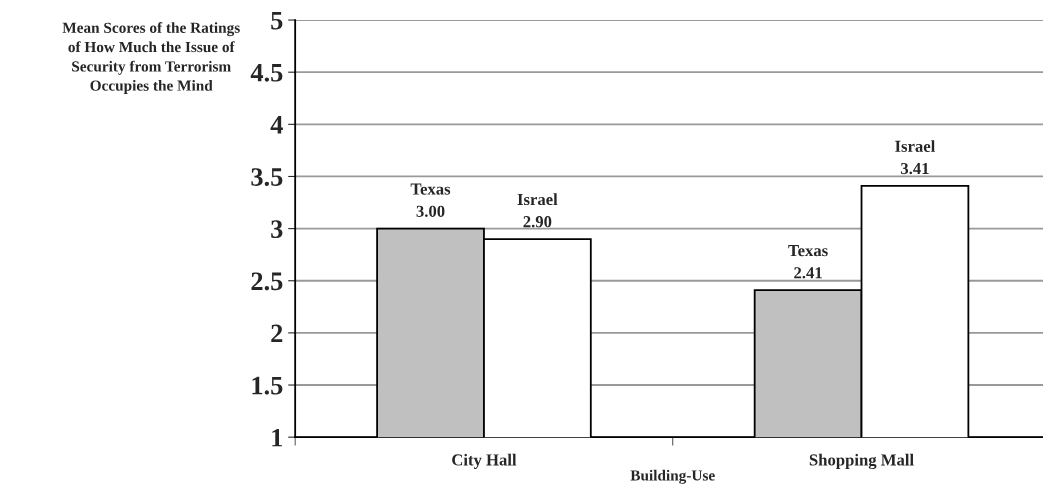 This screenshot has width=1043, height=489. Describe the element at coordinates (808, 273) in the screenshot. I see `data-label: 2.41` at that location.